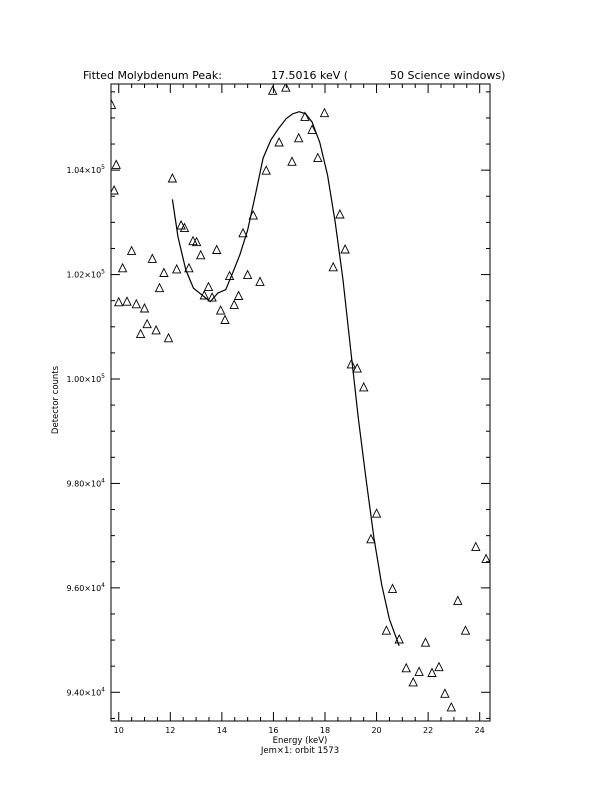 The image size is (612, 792). I want to click on y-tick-label: 1.02×10⁵, so click(85, 274).